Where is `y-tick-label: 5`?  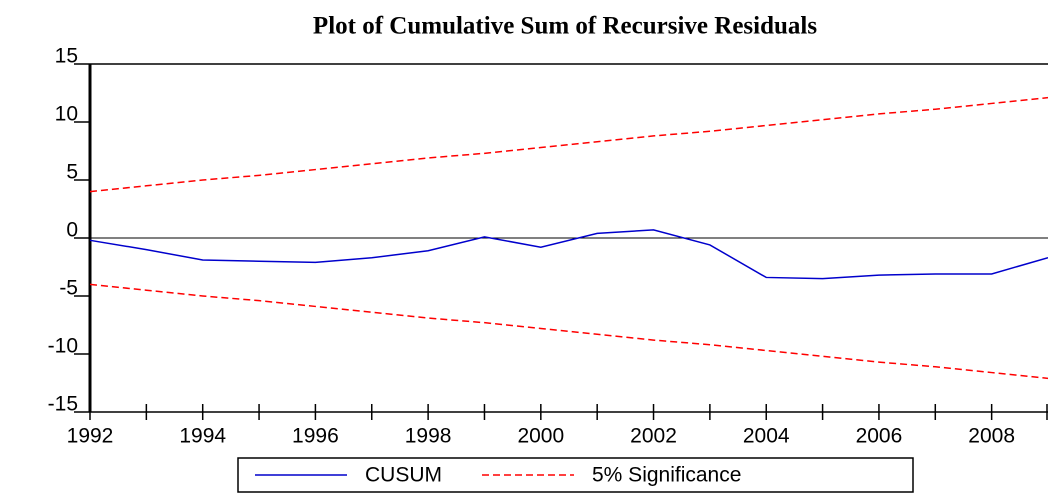
y-tick-label: 5 is located at coordinates (72, 172).